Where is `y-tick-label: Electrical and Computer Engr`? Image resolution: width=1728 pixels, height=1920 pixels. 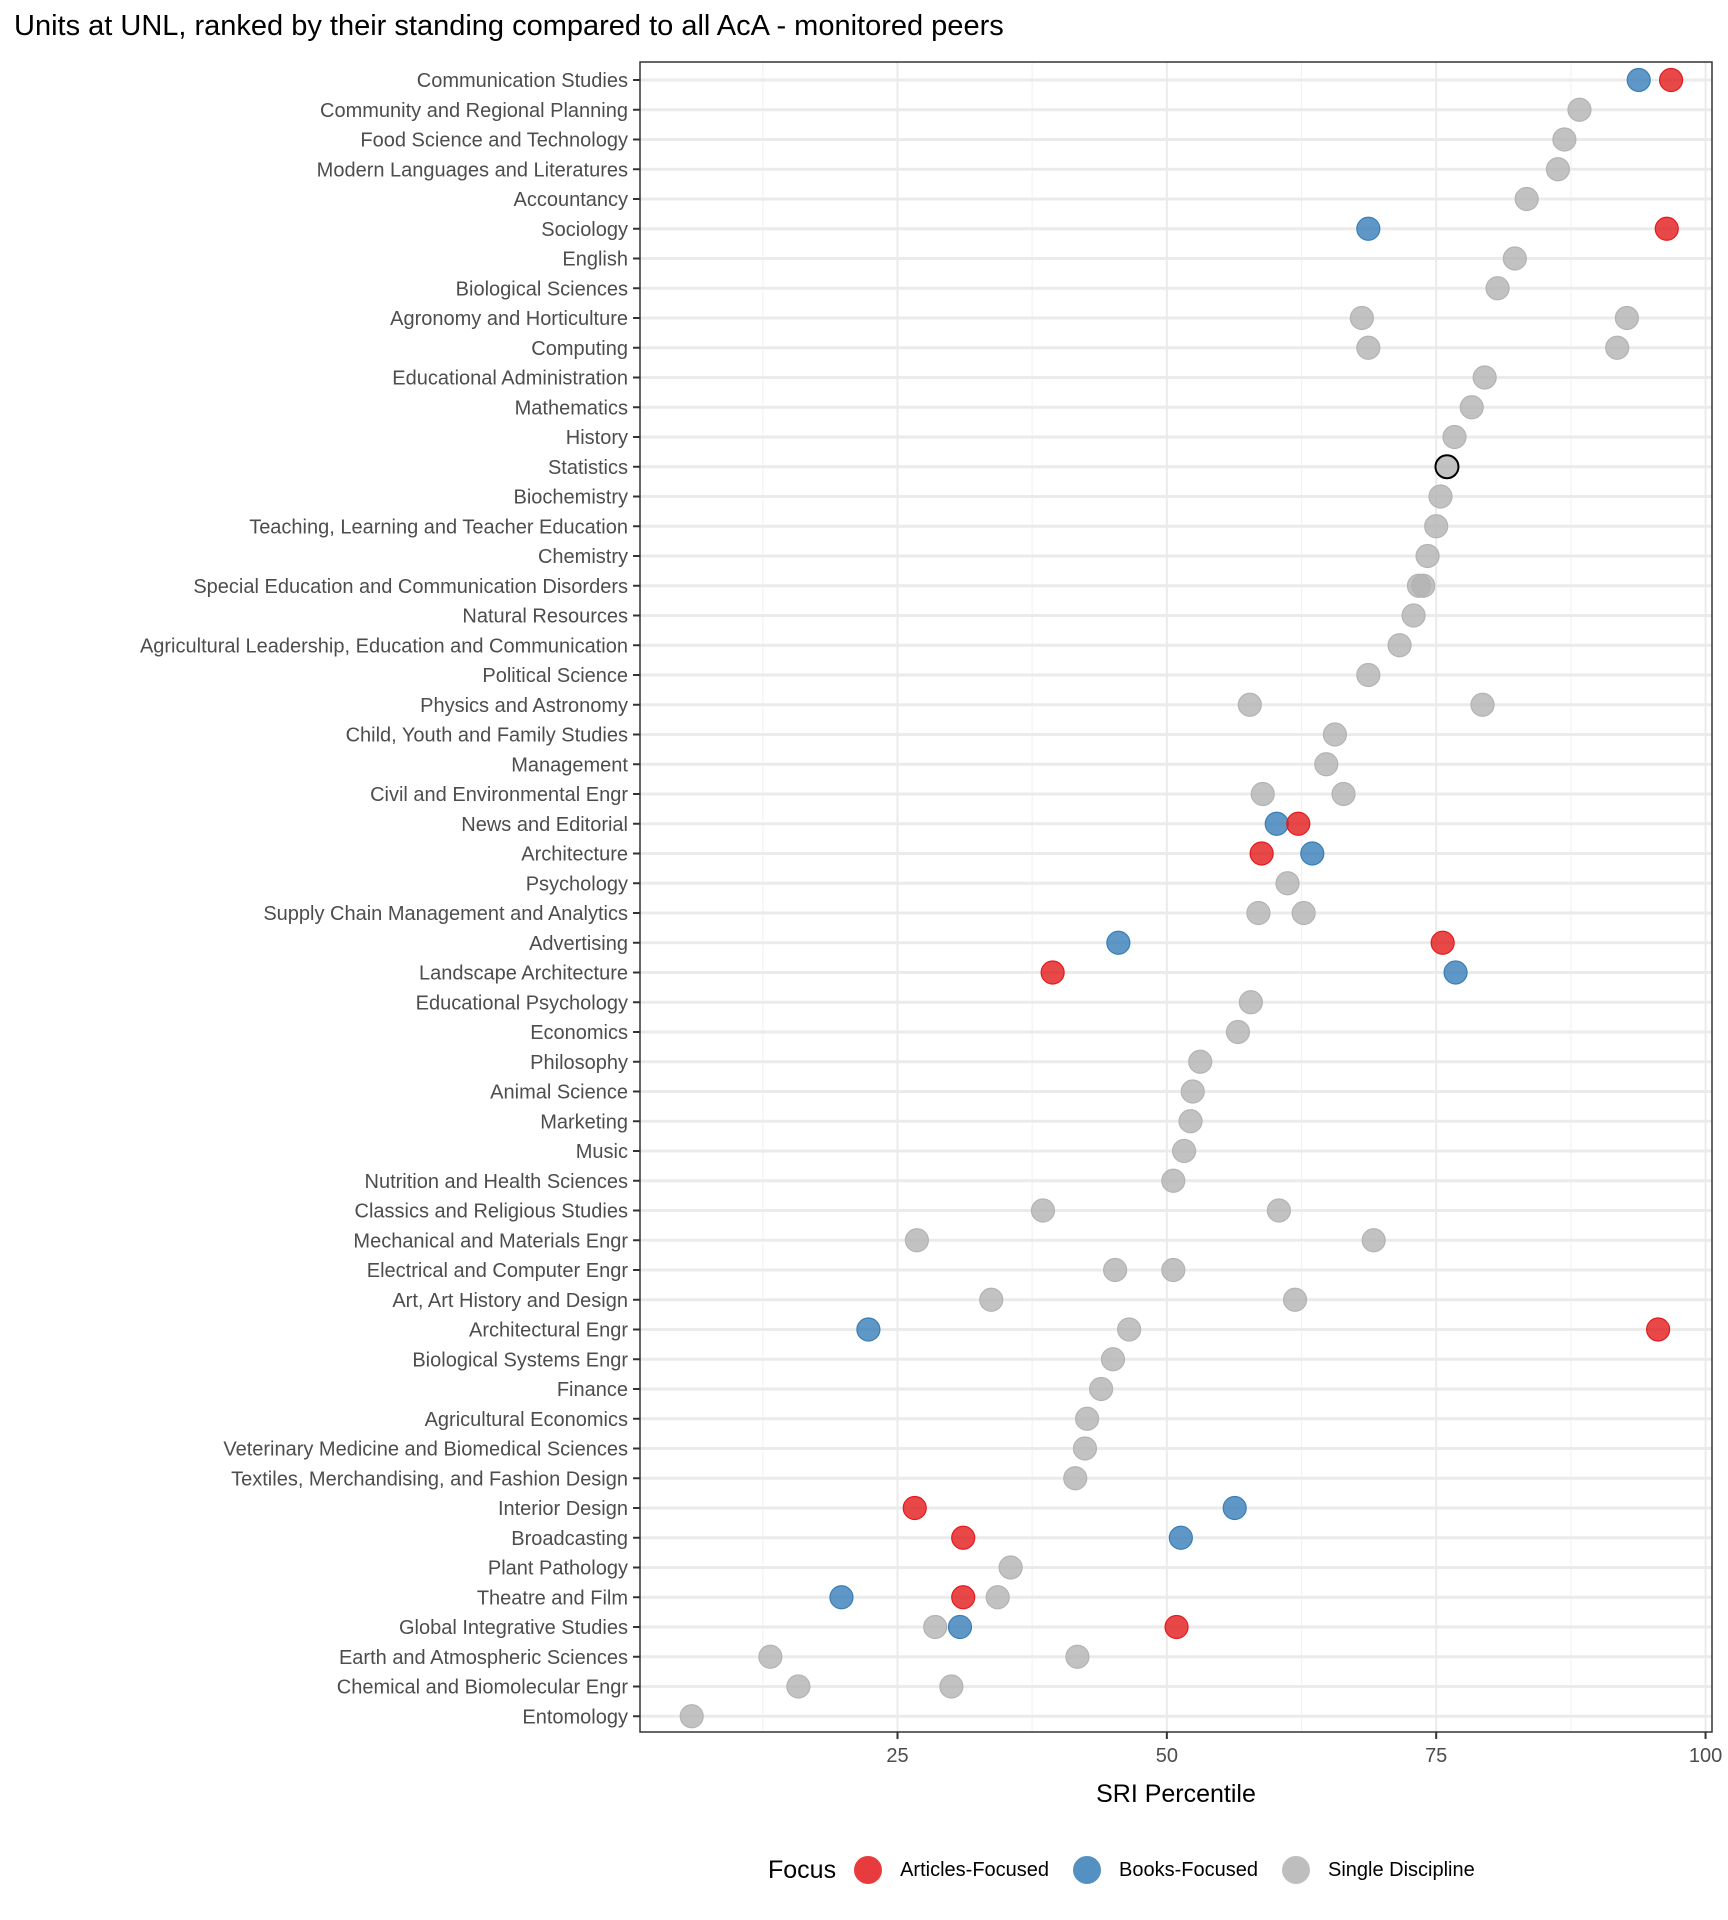
y-tick-label: Electrical and Computer Engr is located at coordinates (498, 1271).